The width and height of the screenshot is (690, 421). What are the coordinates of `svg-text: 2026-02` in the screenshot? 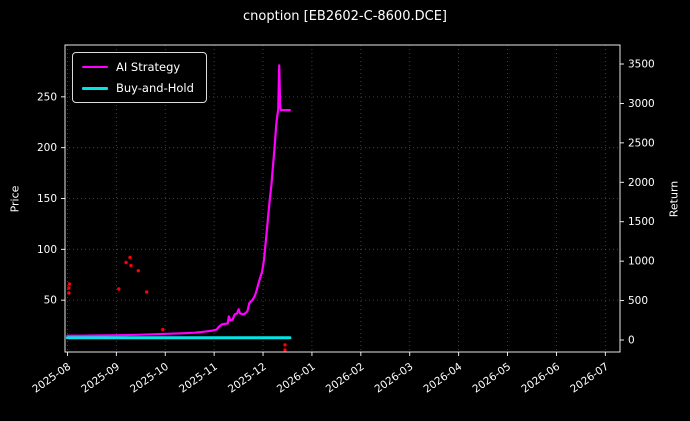 It's located at (345, 378).